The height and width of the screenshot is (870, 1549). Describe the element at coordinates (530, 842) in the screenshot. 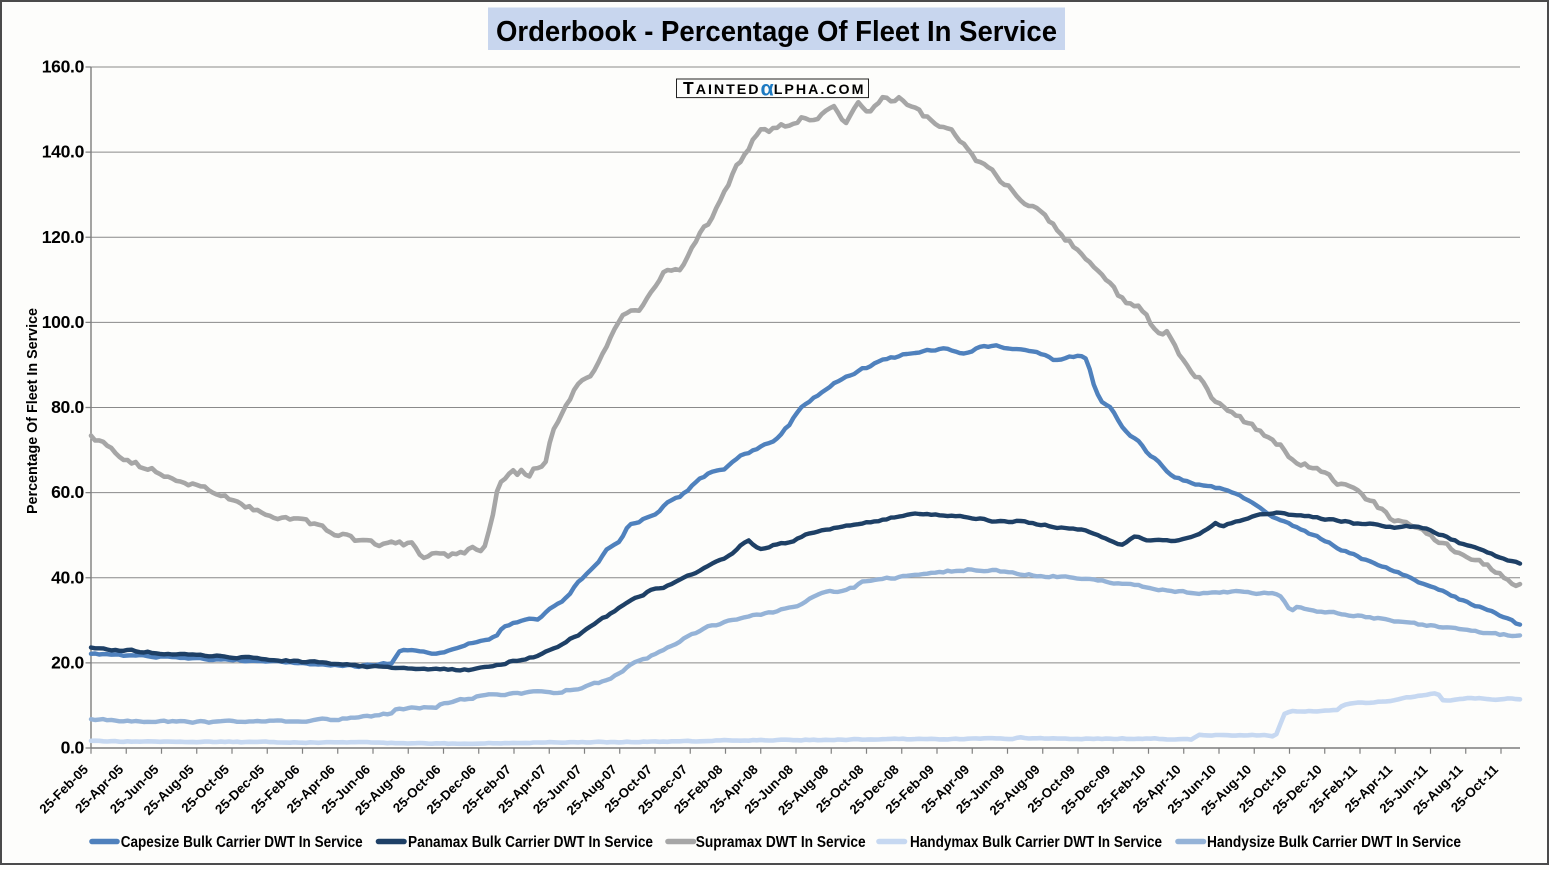

I see `svg-text:Panamax Bulk Carrier DWT In Se: Panamax Bulk Carrier DWT In Service` at that location.